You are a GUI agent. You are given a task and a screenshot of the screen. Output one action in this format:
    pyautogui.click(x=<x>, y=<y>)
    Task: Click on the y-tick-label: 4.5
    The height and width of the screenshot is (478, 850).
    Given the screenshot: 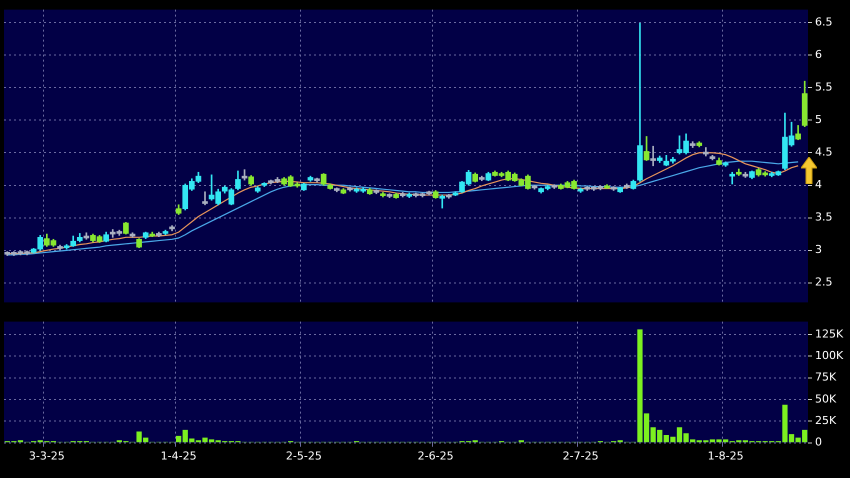 What is the action you would take?
    pyautogui.click(x=823, y=152)
    